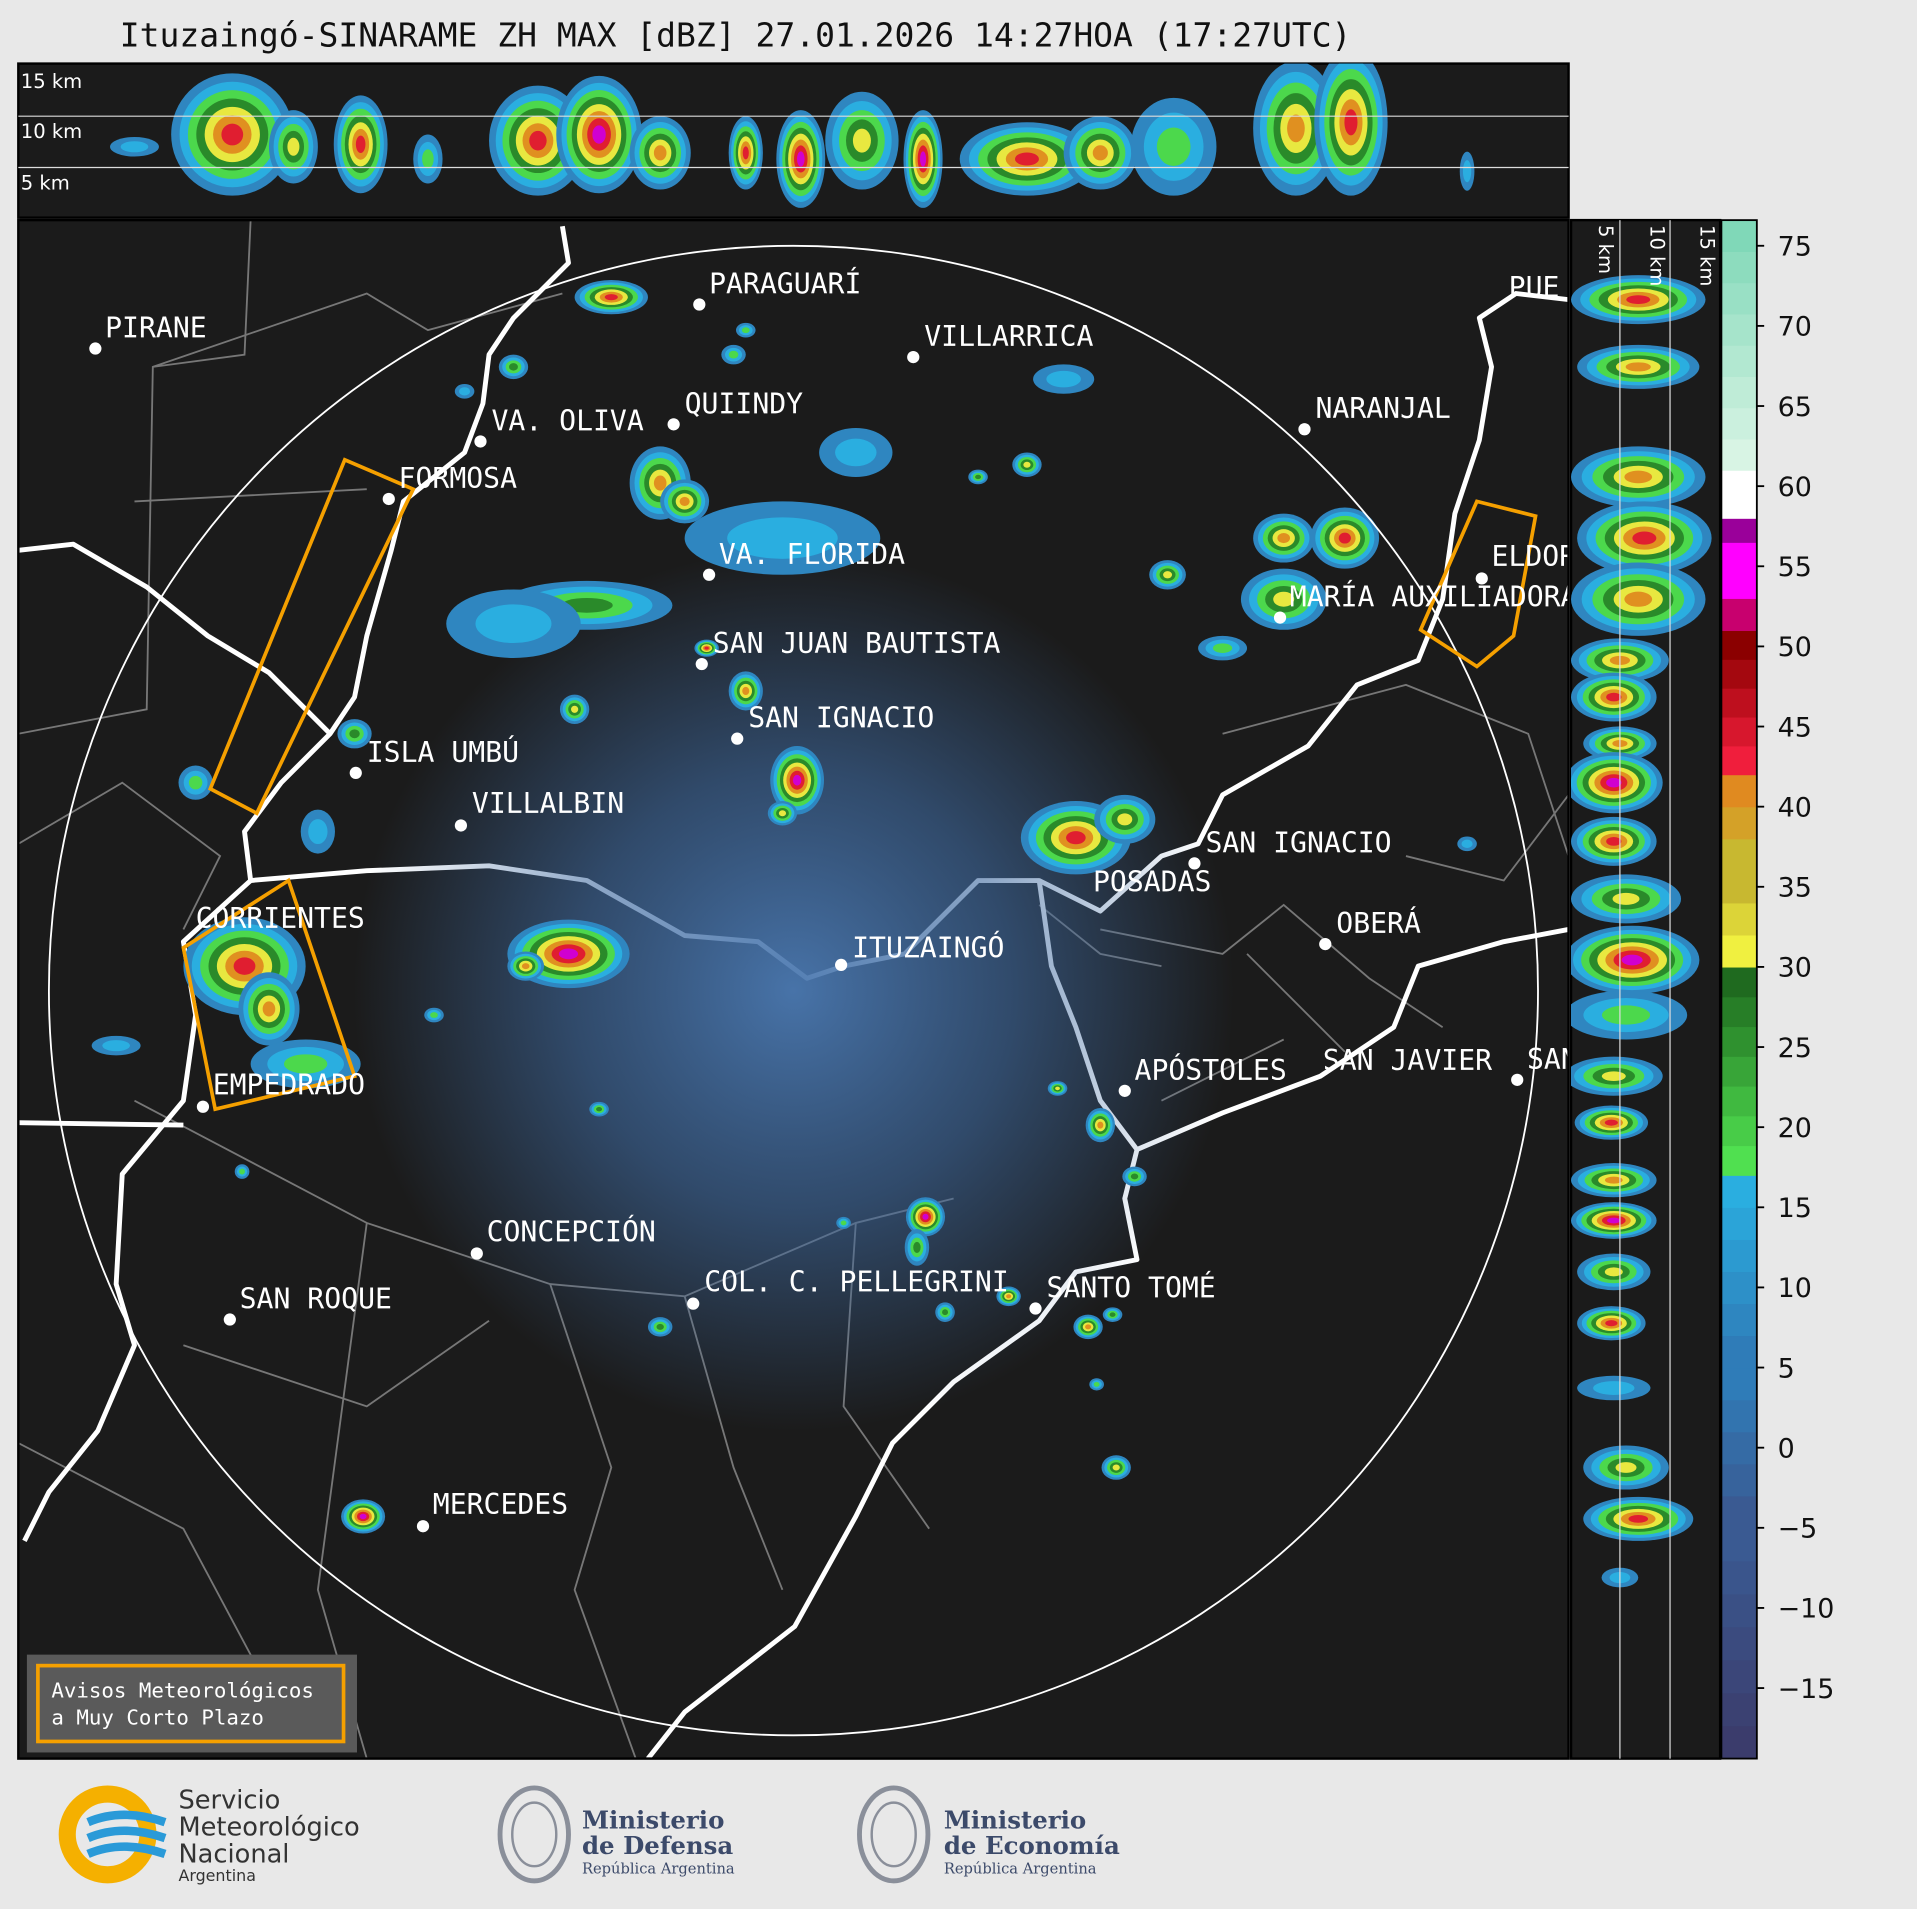  I want to click on place-label: ELDORADO, so click(1559, 556).